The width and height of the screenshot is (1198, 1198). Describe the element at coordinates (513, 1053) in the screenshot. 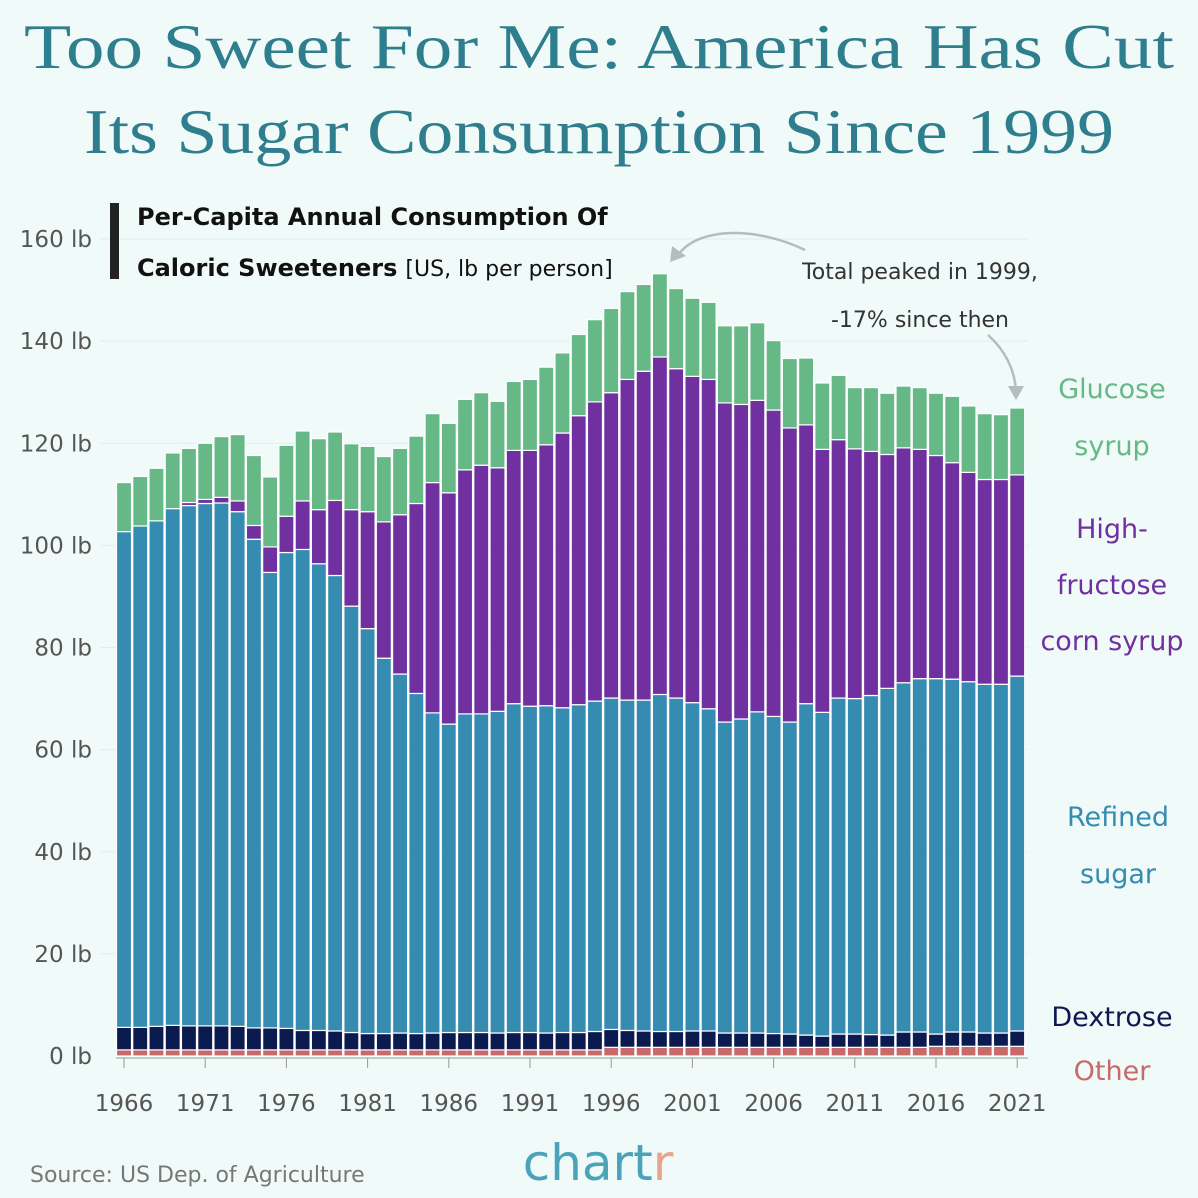

I see `bar-other-1990` at that location.